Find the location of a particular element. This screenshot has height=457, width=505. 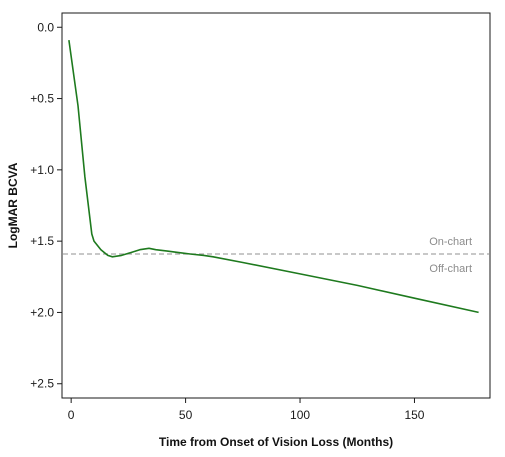

x-tick-label: 150 is located at coordinates (414, 415).